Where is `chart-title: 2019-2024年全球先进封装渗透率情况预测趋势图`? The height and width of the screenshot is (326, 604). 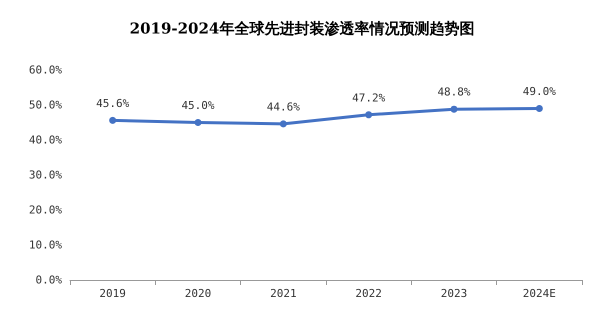
chart-title: 2019-2024年全球先进封装渗透率情况预测趋势图 is located at coordinates (302, 29).